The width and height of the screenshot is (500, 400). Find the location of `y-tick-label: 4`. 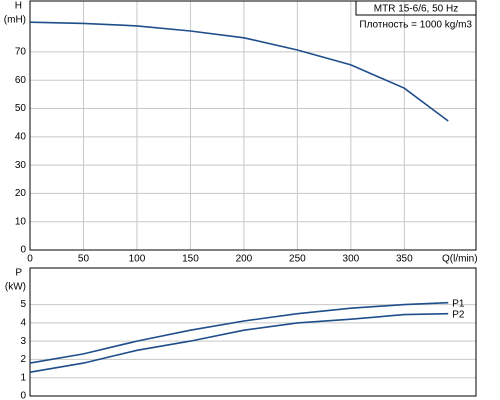

y-tick-label: 4 is located at coordinates (23, 322).